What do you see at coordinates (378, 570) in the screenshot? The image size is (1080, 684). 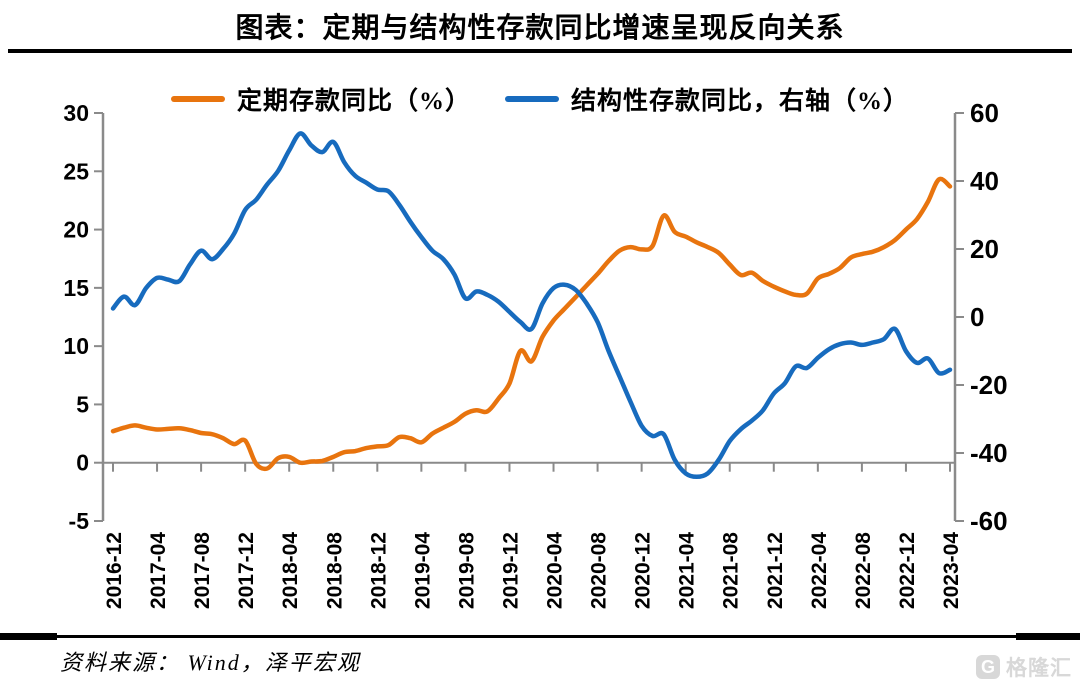 I see `svg-text: 2018-12` at bounding box center [378, 570].